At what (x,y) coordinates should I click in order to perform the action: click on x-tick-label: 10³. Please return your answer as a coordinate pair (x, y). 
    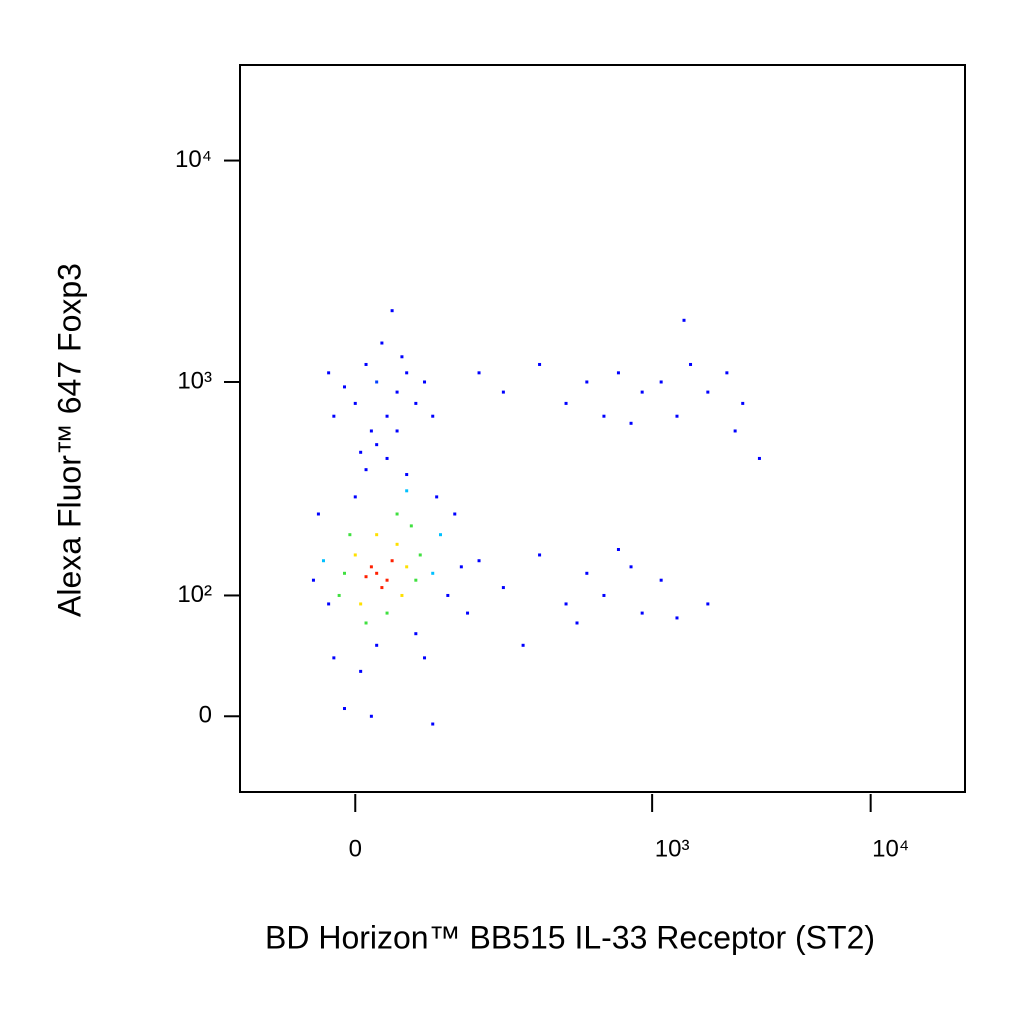
    Looking at the image, I should click on (672, 848).